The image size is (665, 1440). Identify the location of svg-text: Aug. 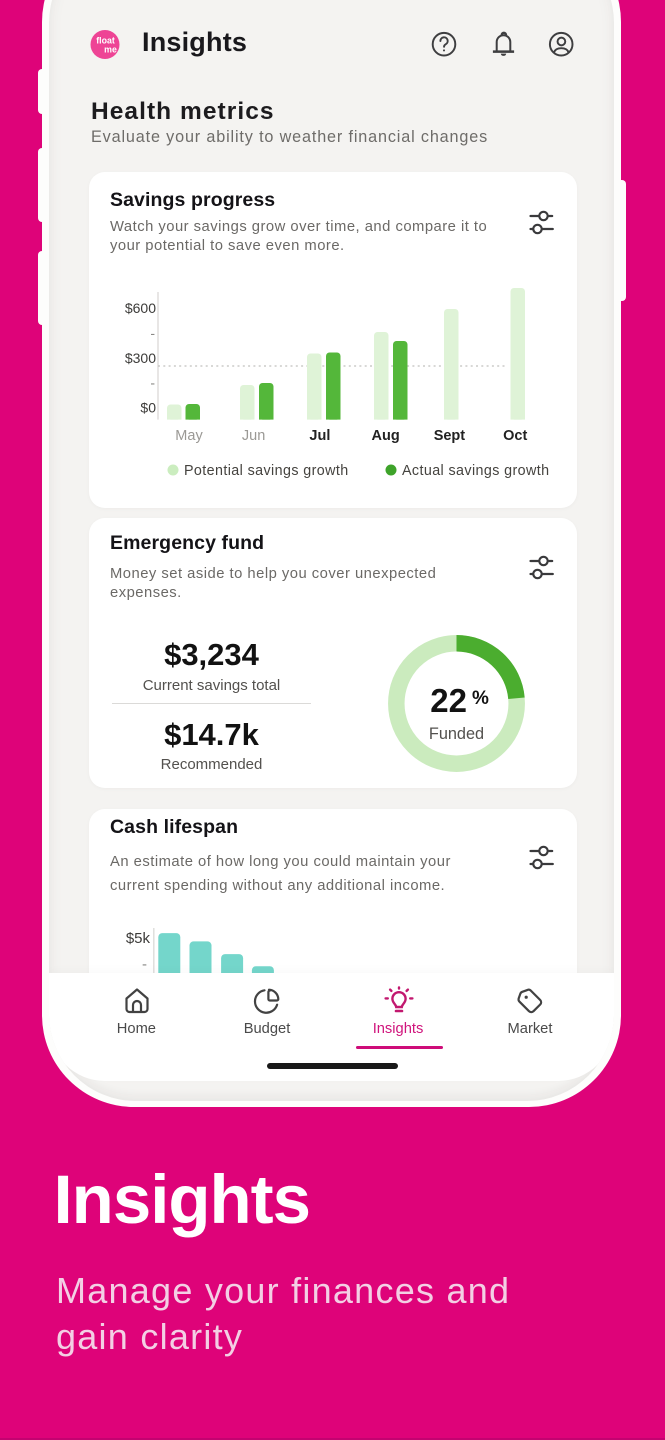
(386, 436).